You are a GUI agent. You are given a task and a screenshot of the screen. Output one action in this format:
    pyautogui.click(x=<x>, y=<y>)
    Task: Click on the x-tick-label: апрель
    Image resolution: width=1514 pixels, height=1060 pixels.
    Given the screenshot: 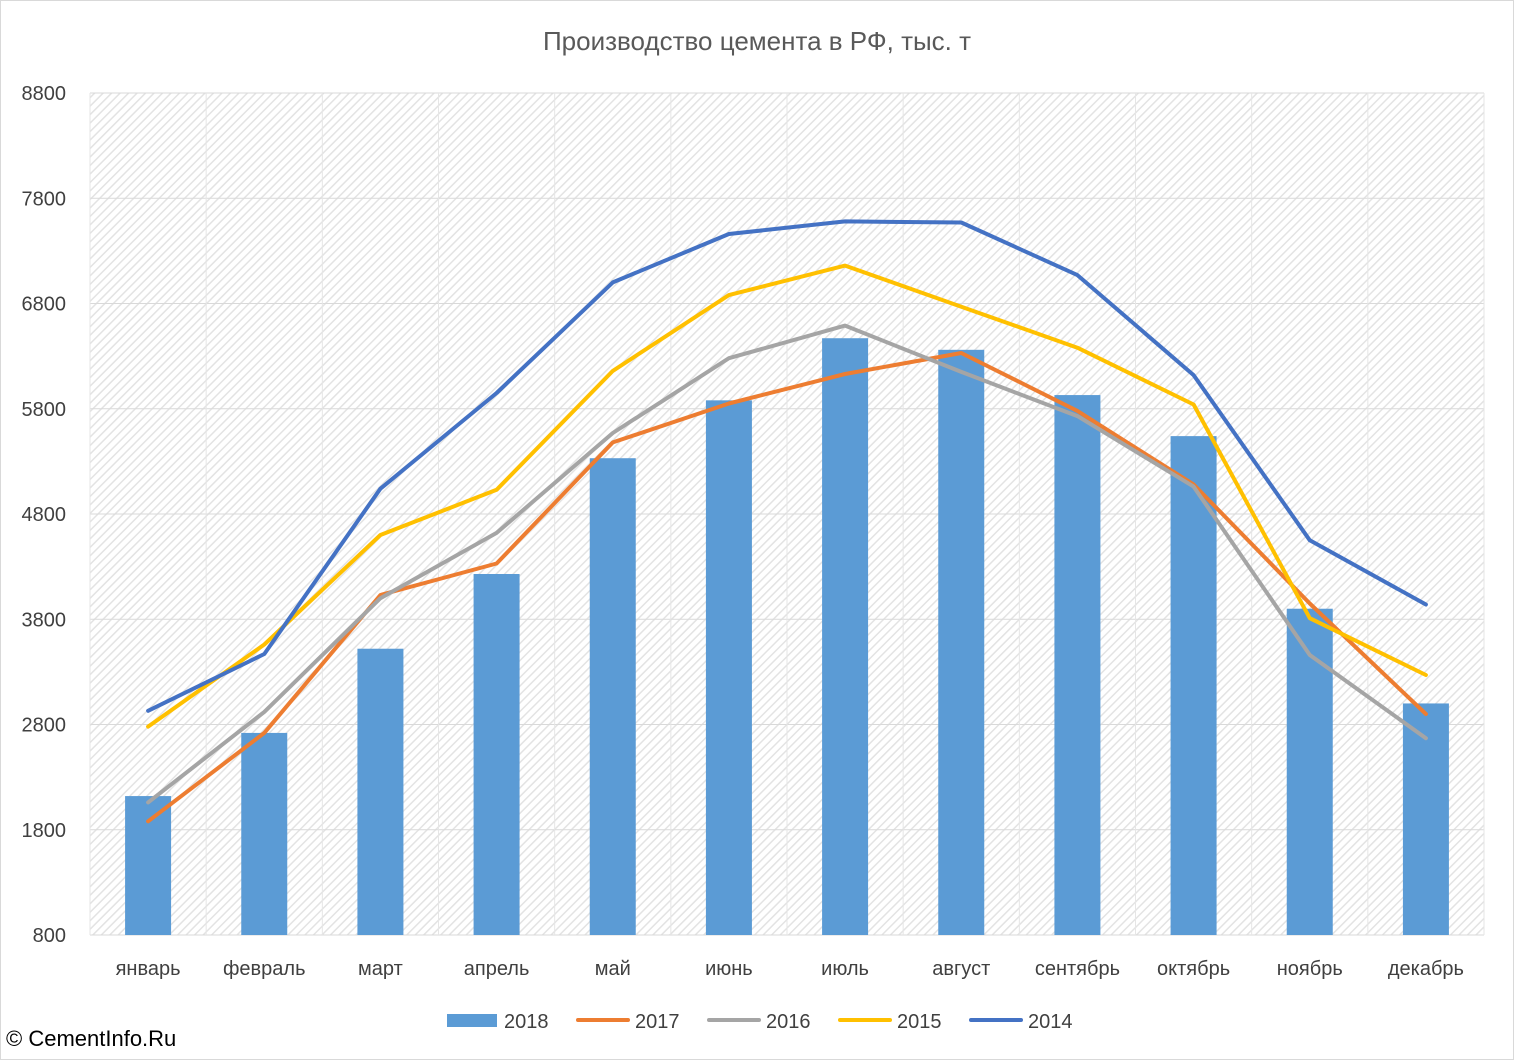 What is the action you would take?
    pyautogui.click(x=497, y=969)
    